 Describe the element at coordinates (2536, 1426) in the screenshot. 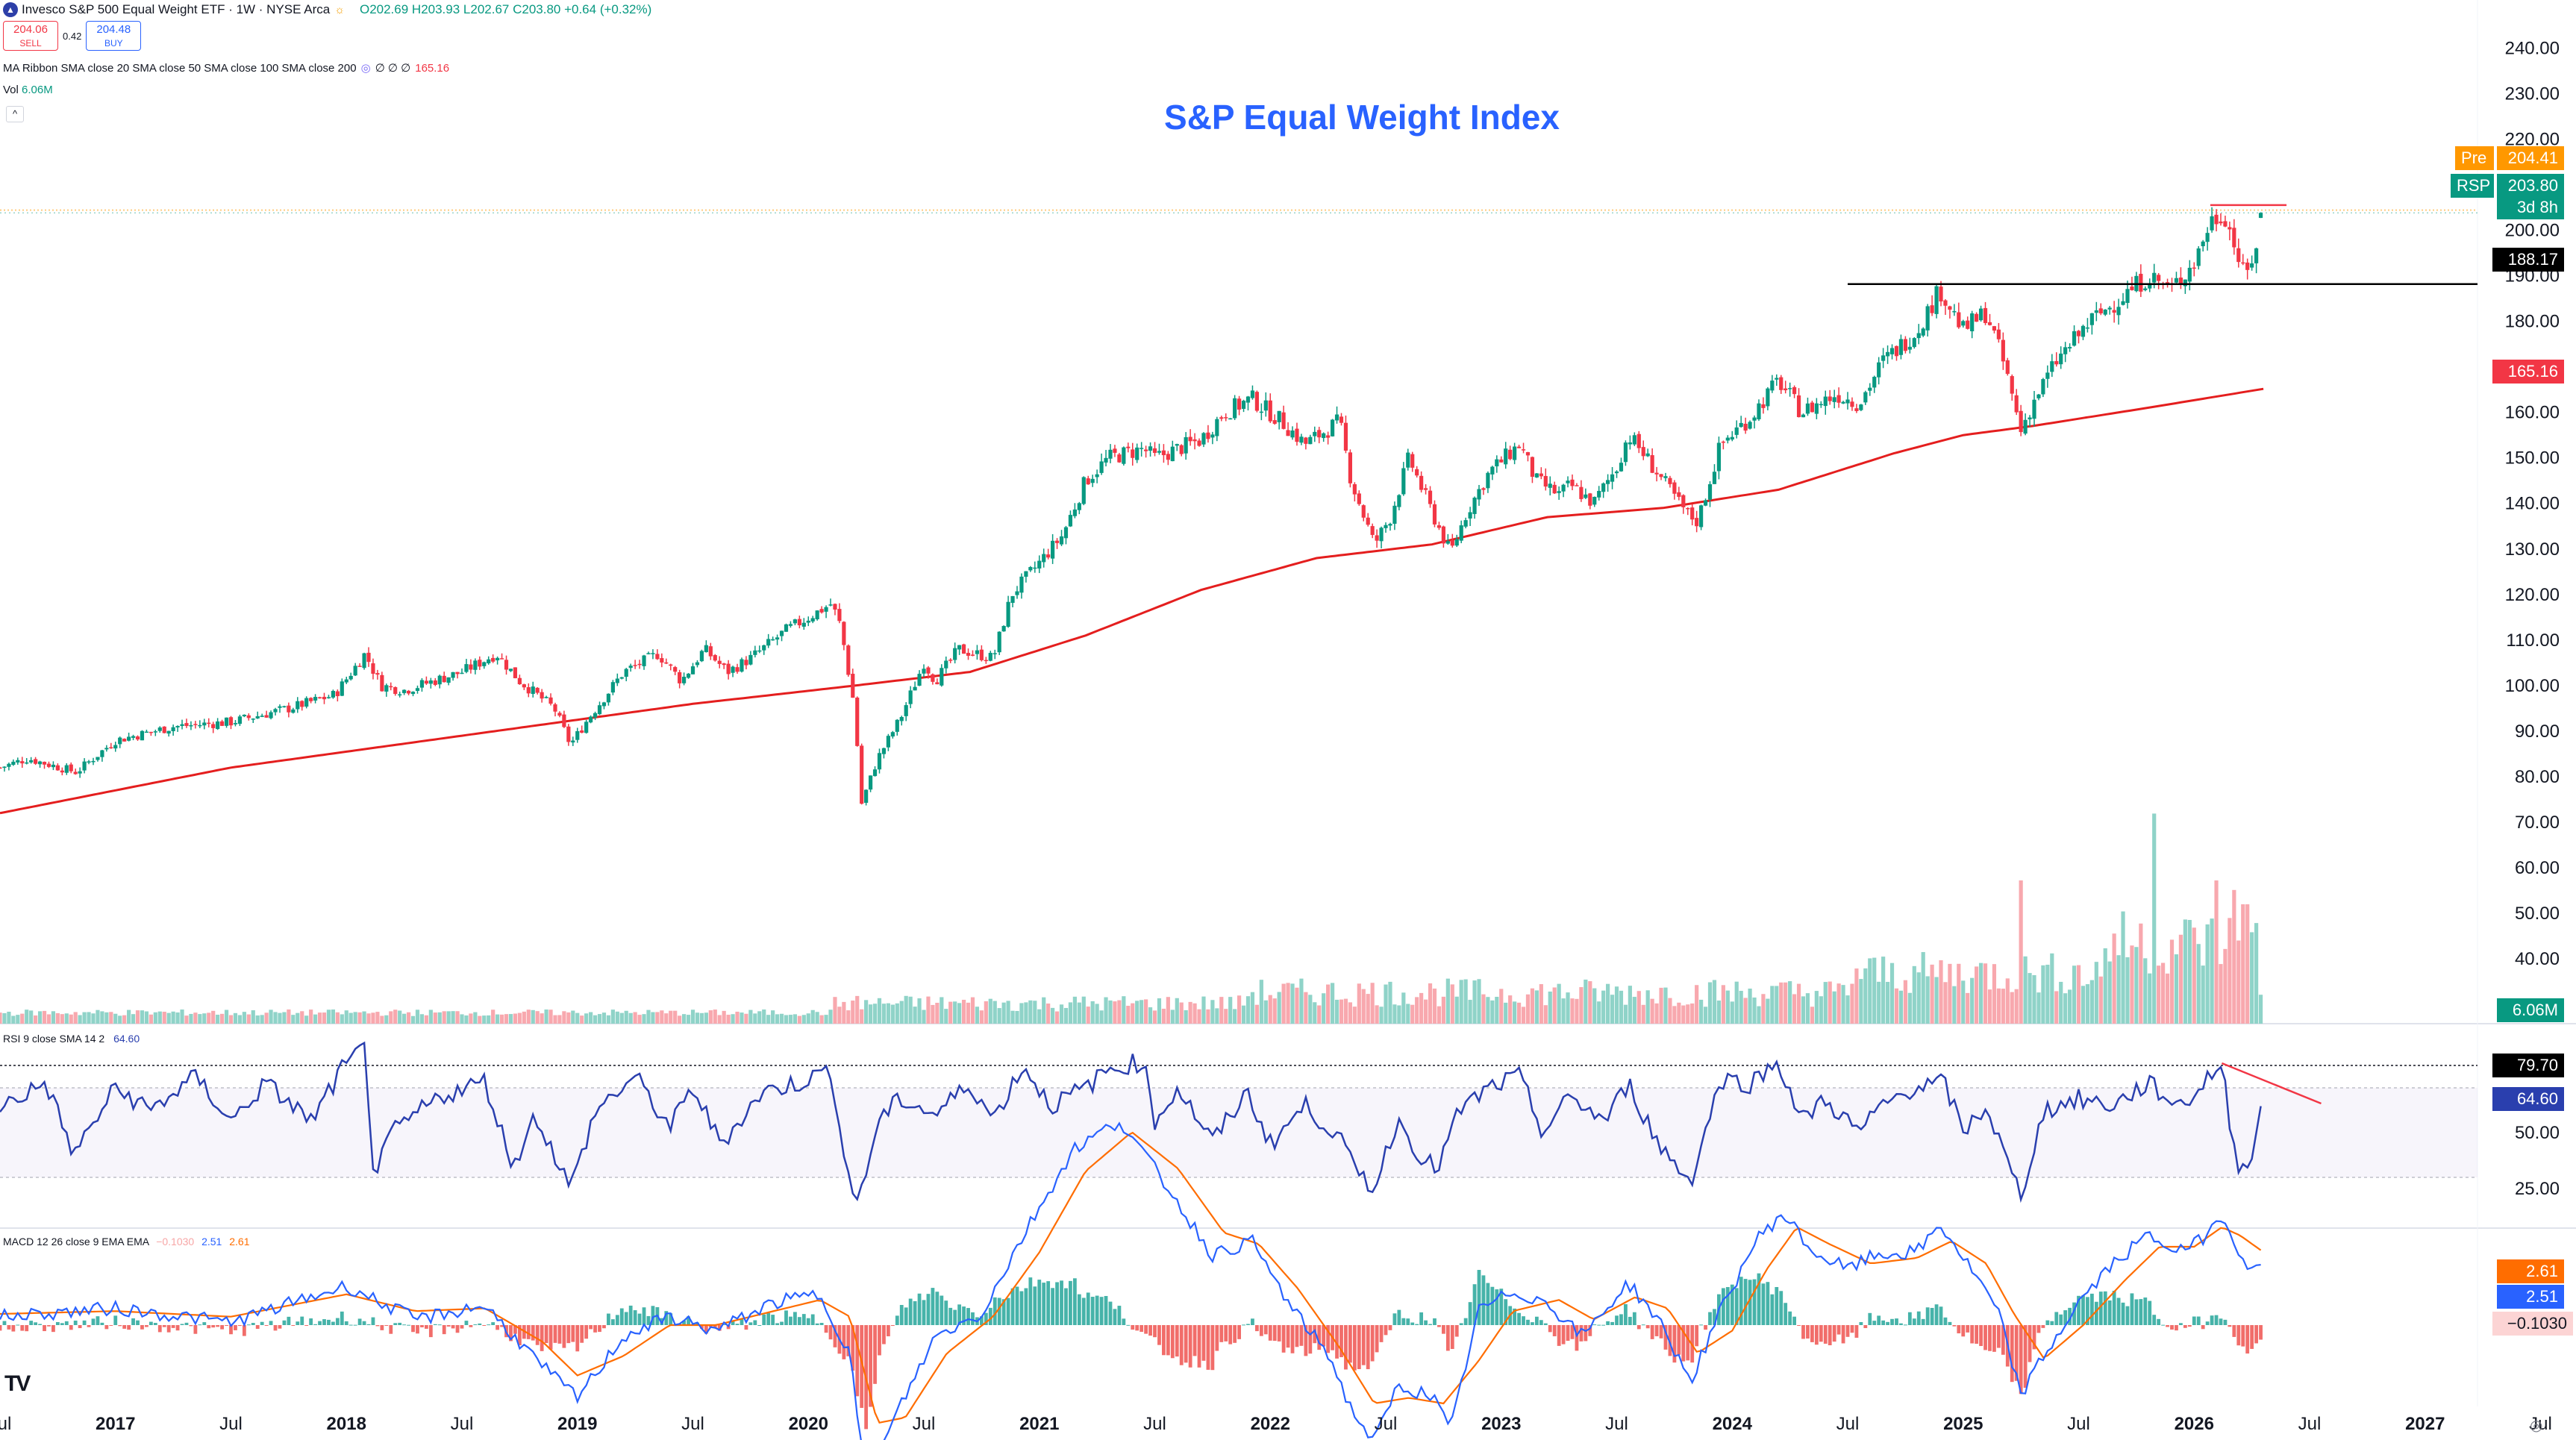

I see `settings-icon: ◎` at that location.